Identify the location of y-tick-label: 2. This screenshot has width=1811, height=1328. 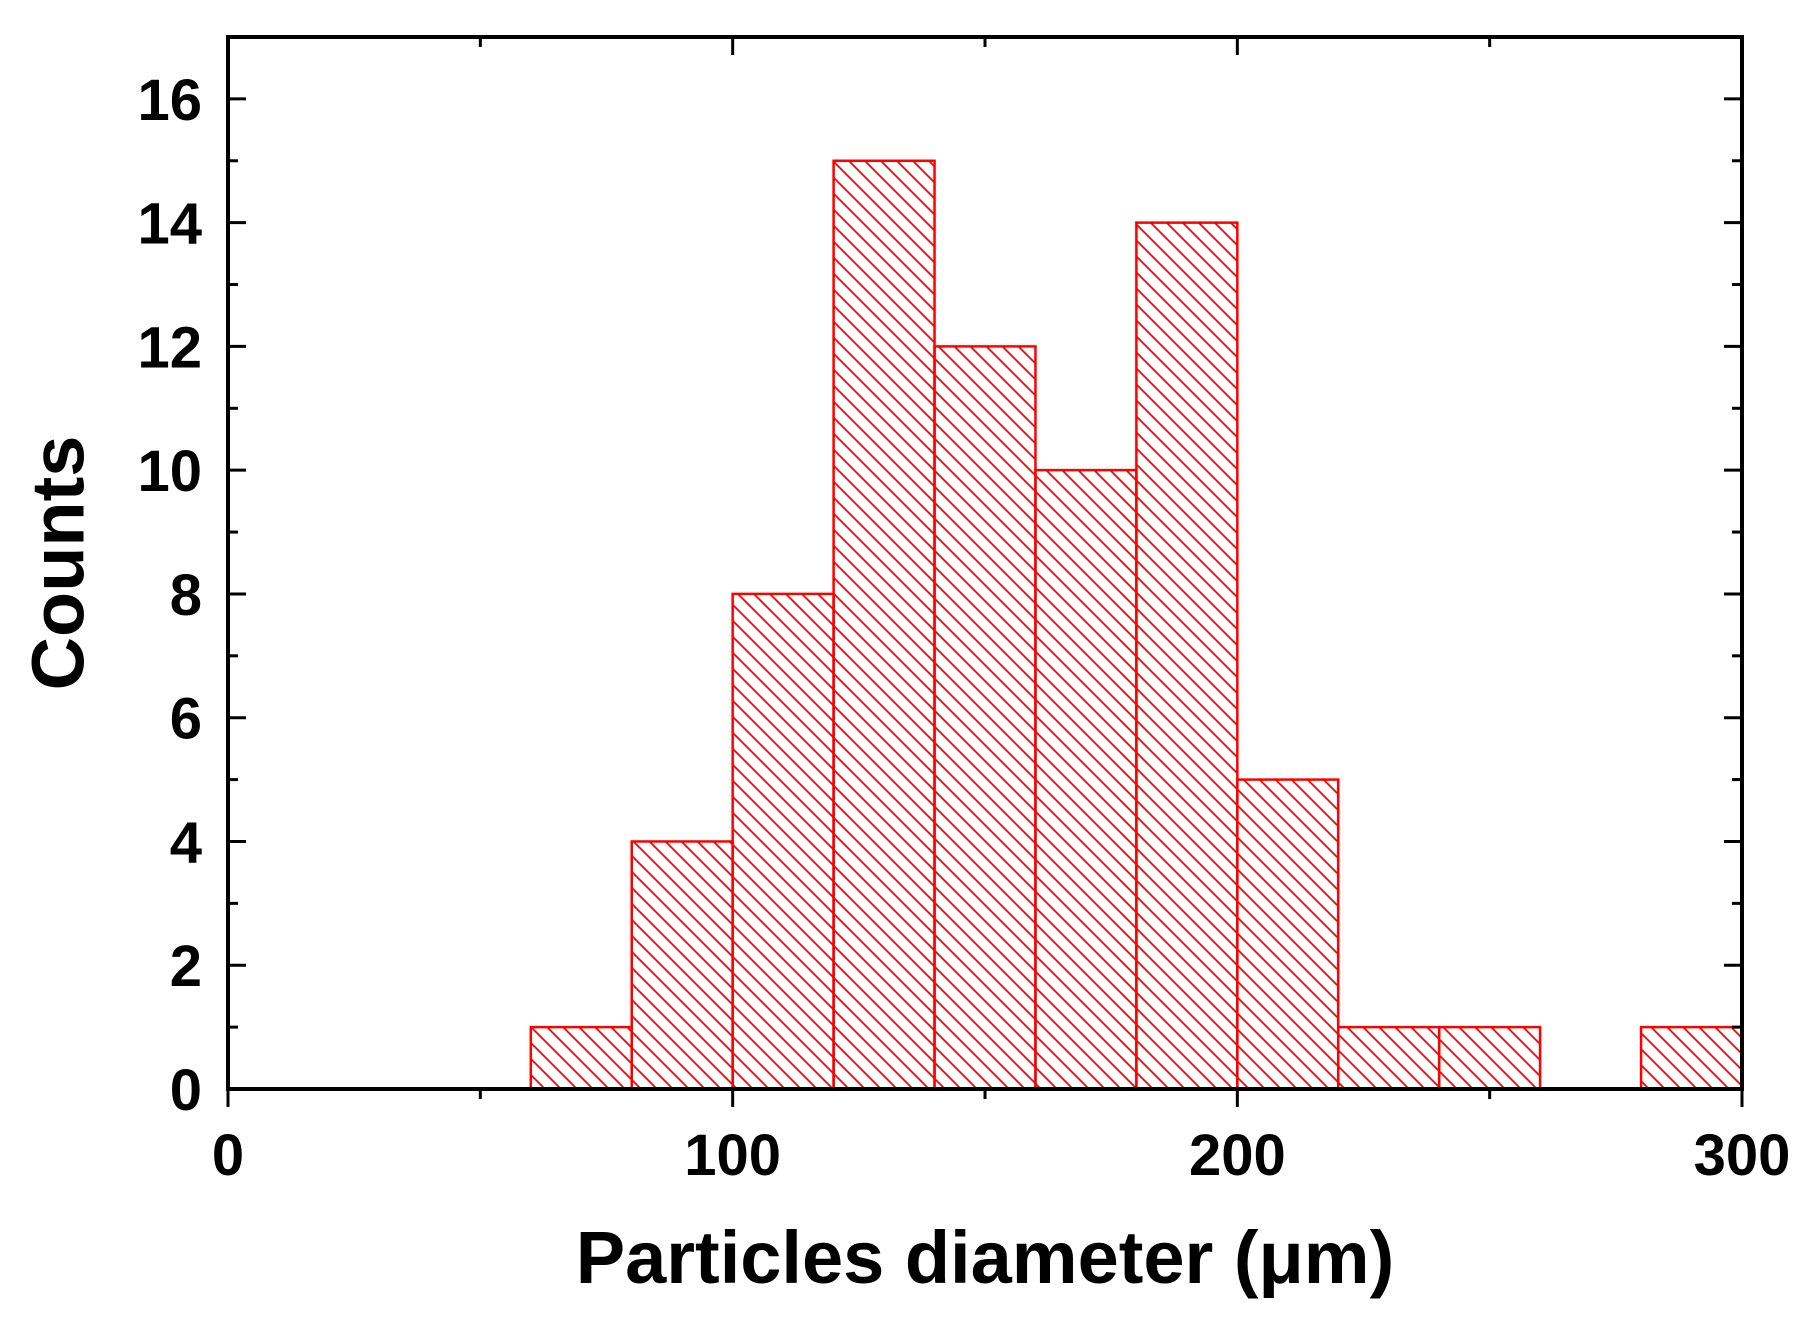
(186, 966).